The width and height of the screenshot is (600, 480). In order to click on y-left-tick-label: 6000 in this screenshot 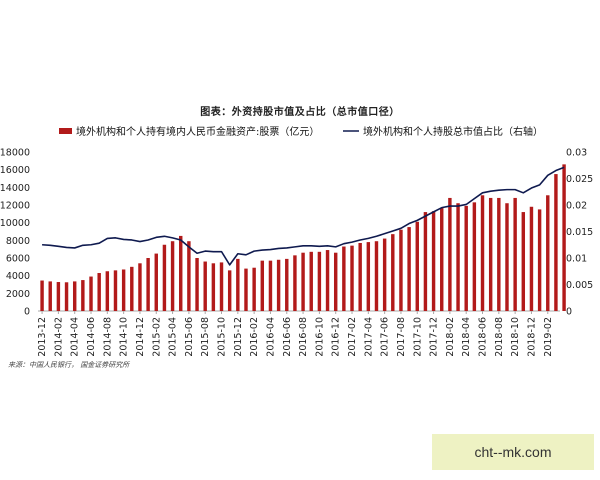, I will do `click(18, 259)`.